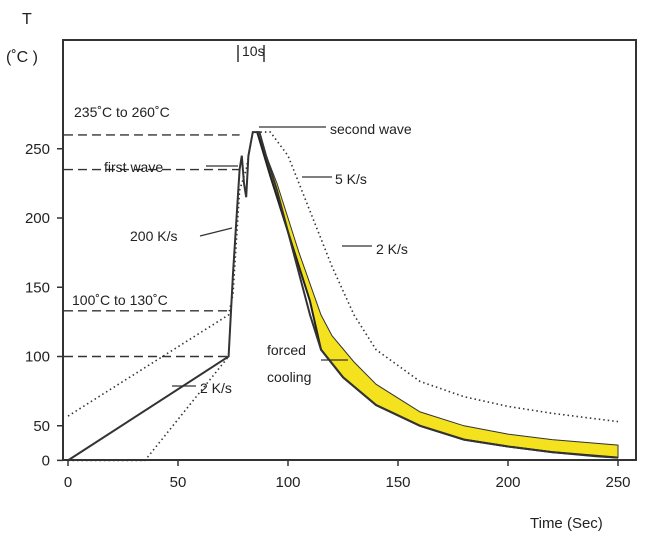  I want to click on y-tick-label-50: 50, so click(41, 426).